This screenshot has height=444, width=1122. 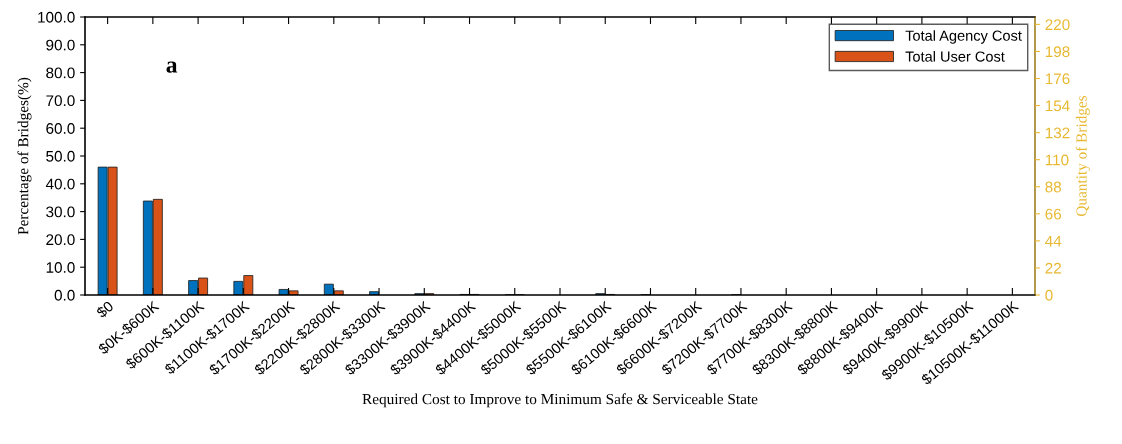 What do you see at coordinates (1057, 106) in the screenshot?
I see `y2-tick-label: 154` at bounding box center [1057, 106].